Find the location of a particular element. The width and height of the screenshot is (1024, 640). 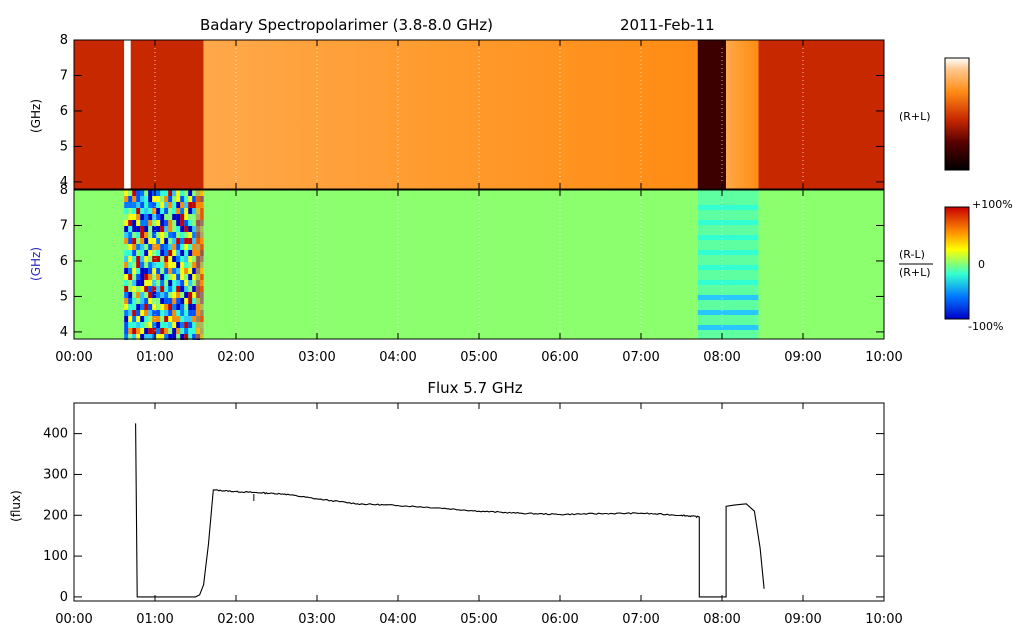

intensity-segment-dark-red is located at coordinates (821, 114).